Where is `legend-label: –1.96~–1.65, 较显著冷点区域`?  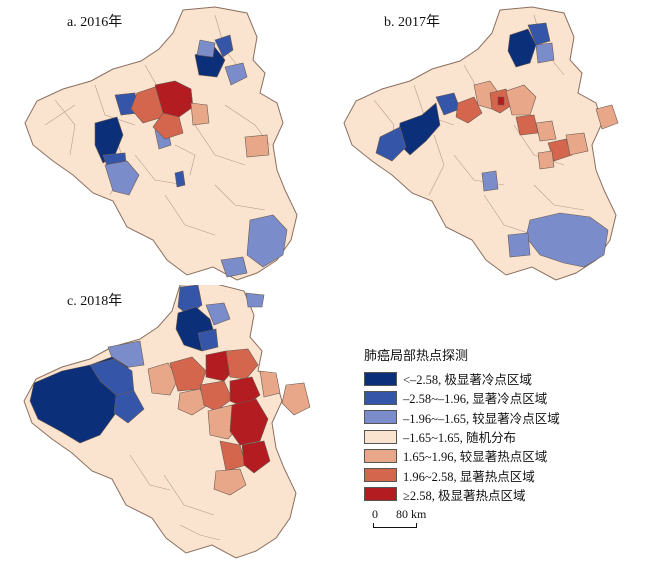 legend-label: –1.96~–1.65, 较显著冷点区域 is located at coordinates (481, 418).